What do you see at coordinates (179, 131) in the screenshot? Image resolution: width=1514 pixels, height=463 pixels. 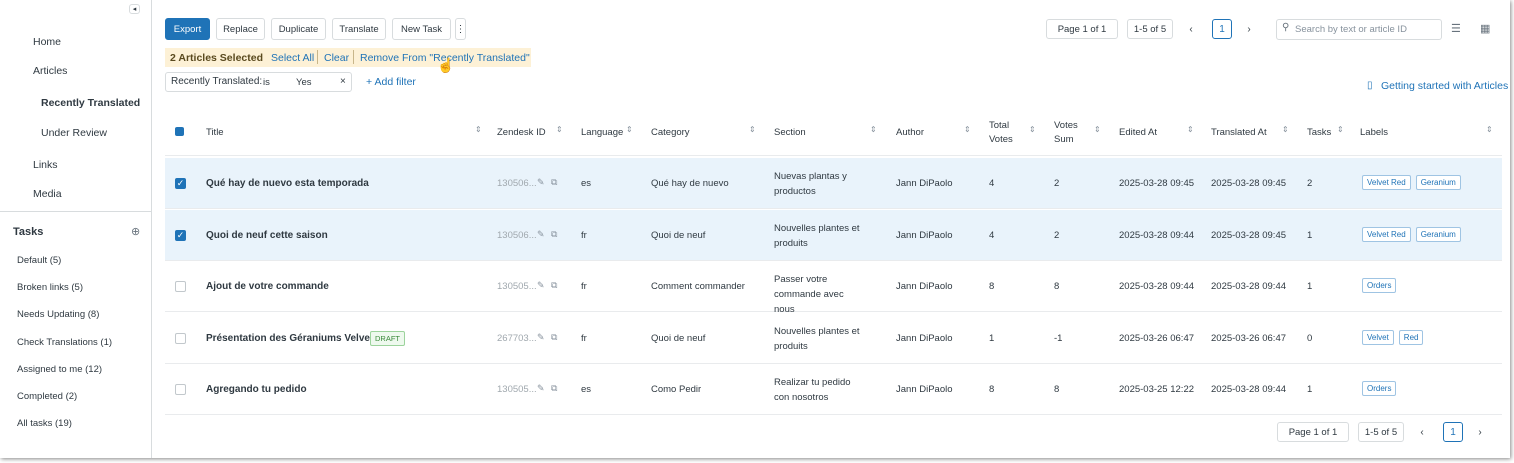 I see `header-checkbox` at bounding box center [179, 131].